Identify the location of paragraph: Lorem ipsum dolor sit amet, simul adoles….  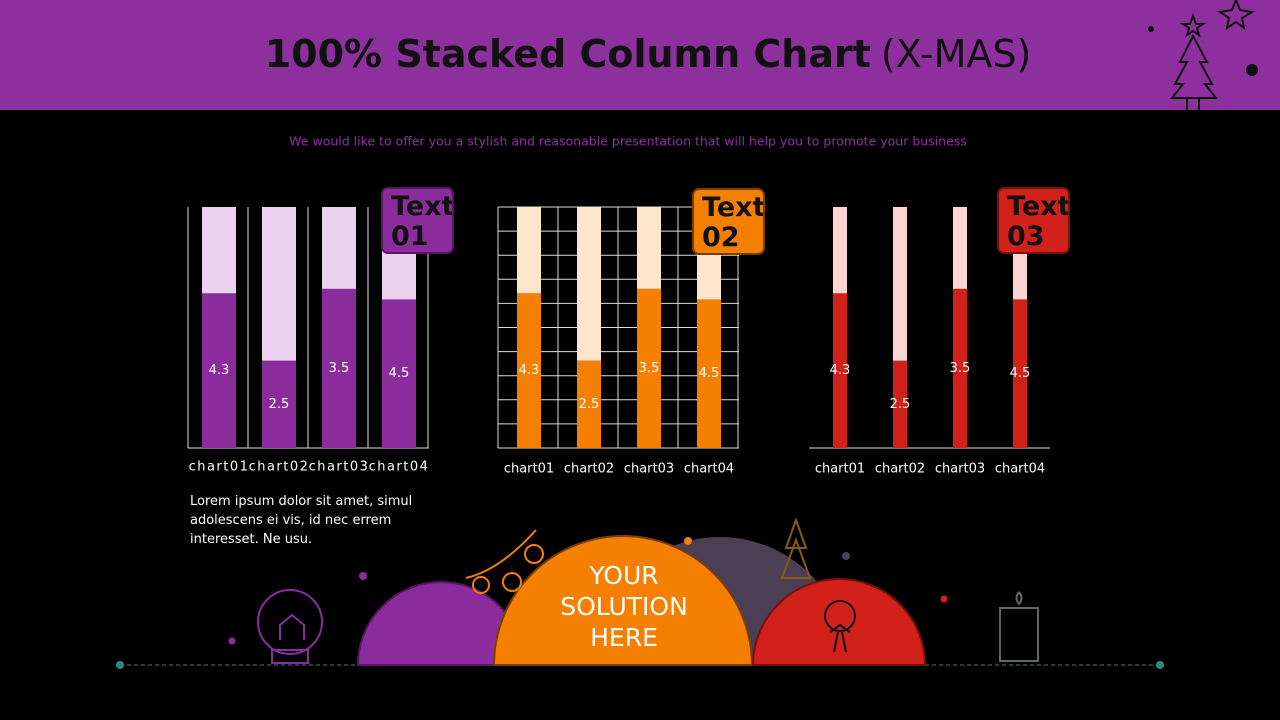
(301, 520).